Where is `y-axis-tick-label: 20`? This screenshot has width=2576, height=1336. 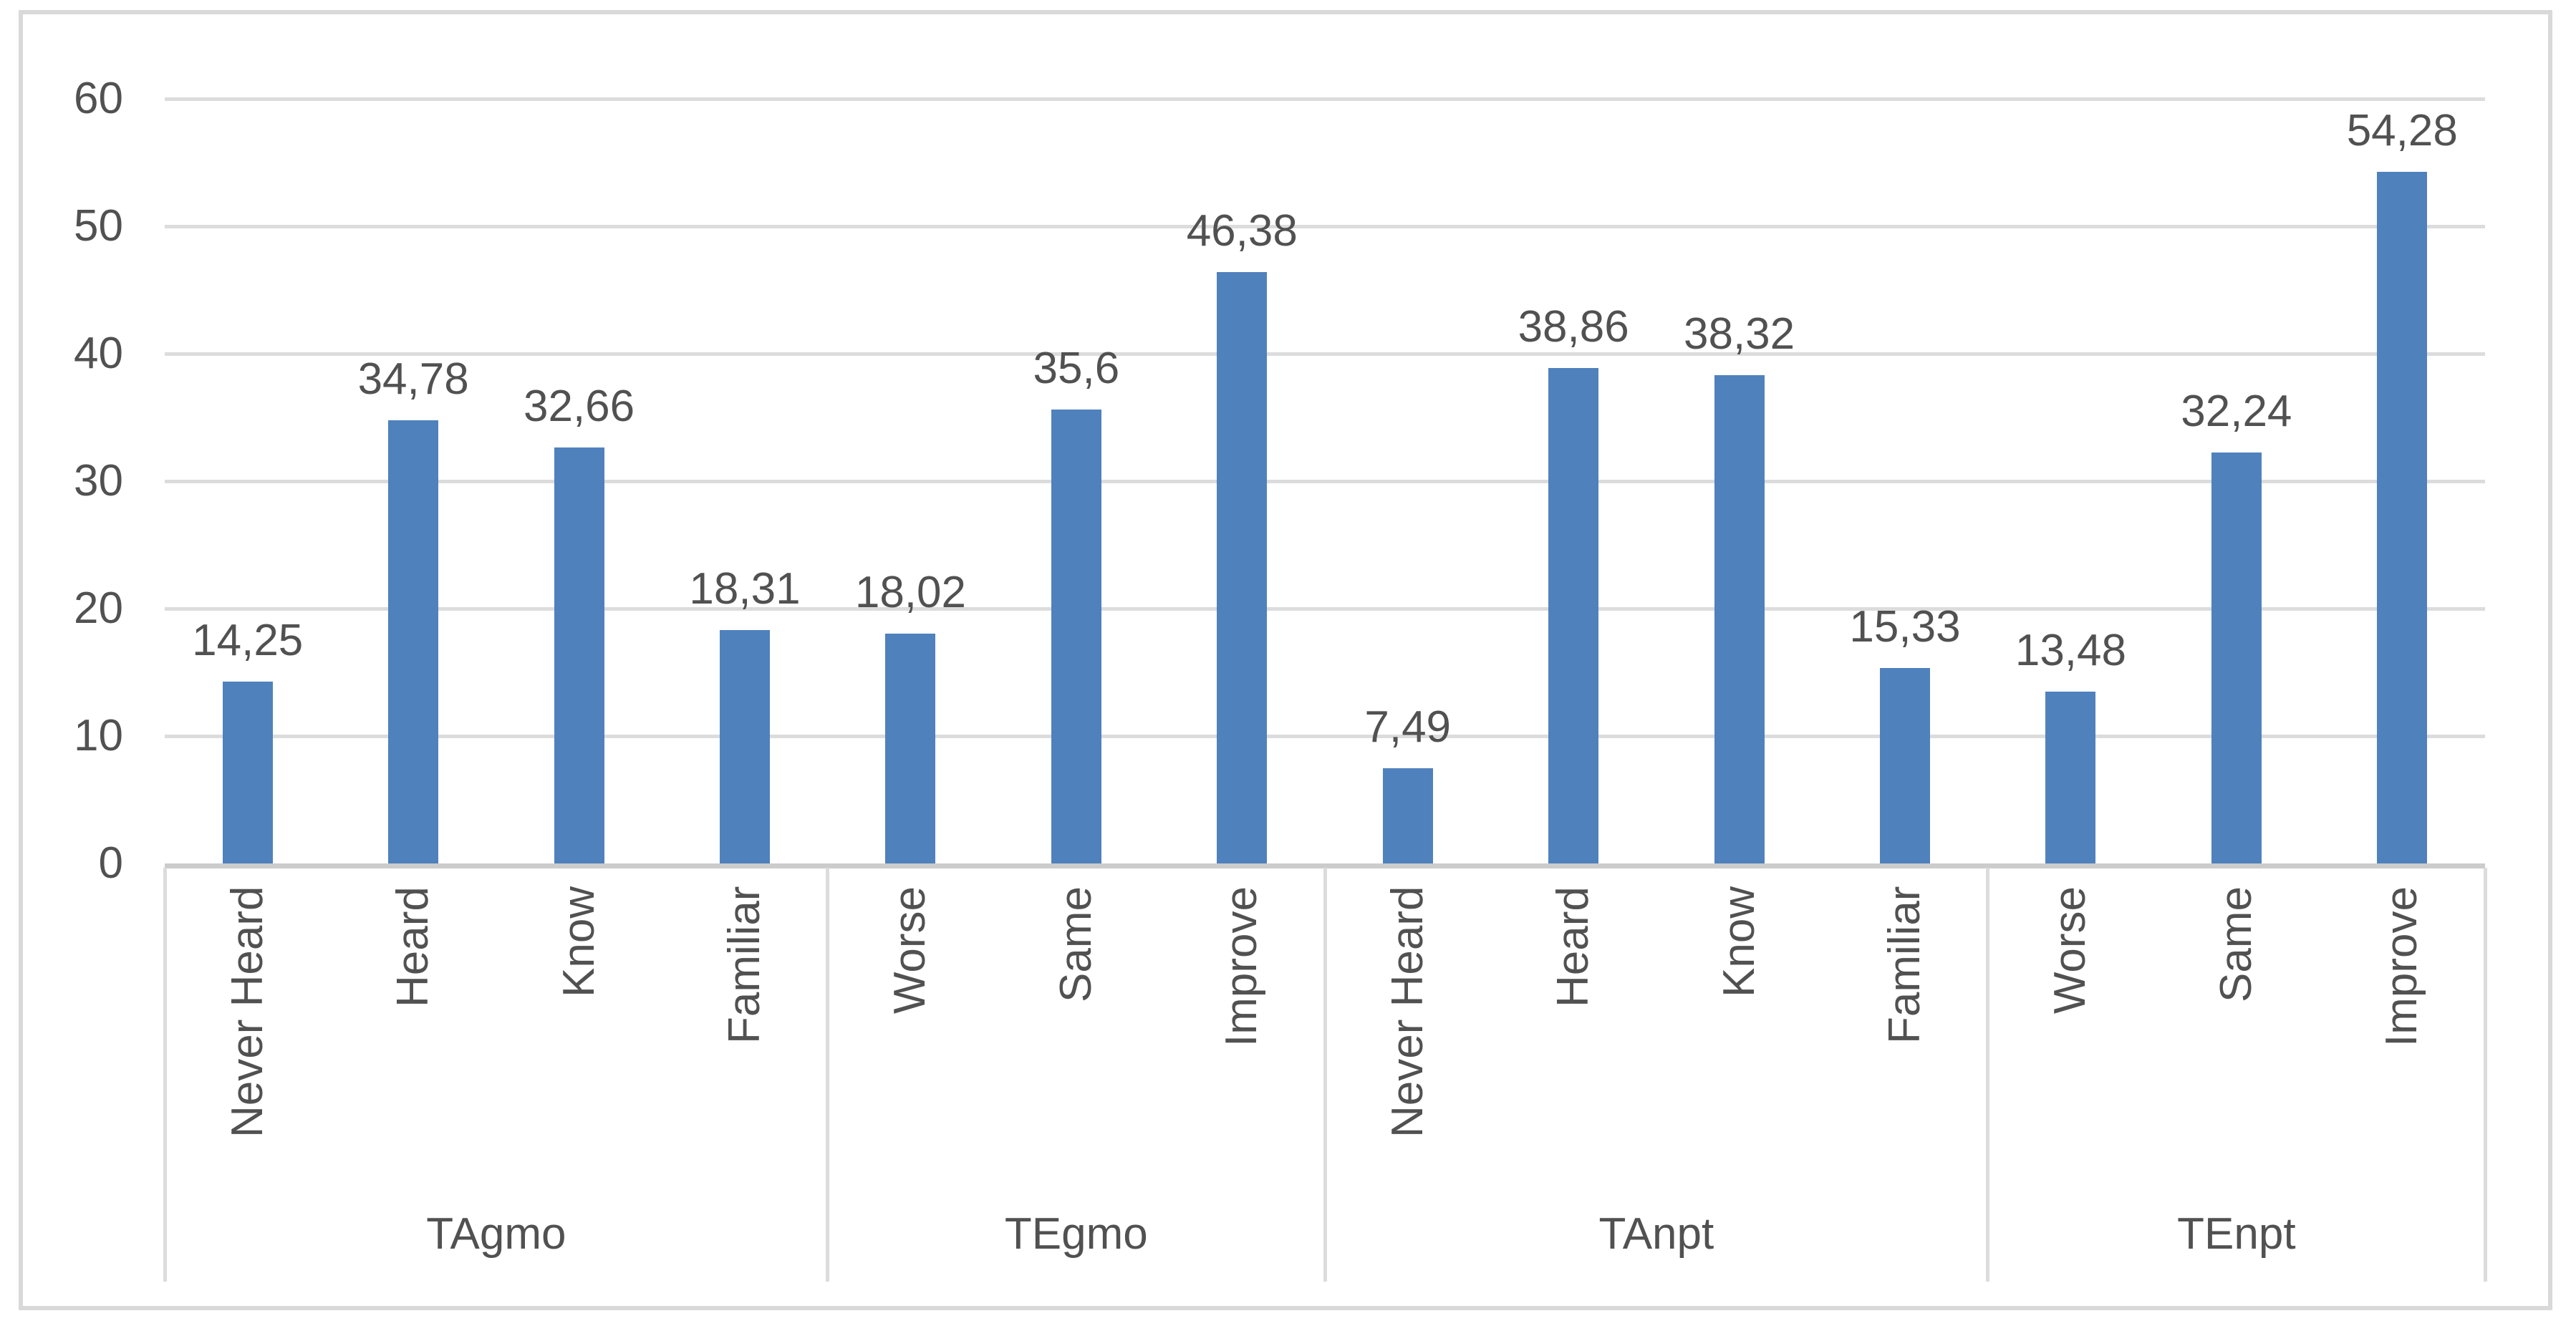
y-axis-tick-label: 20 is located at coordinates (98, 608).